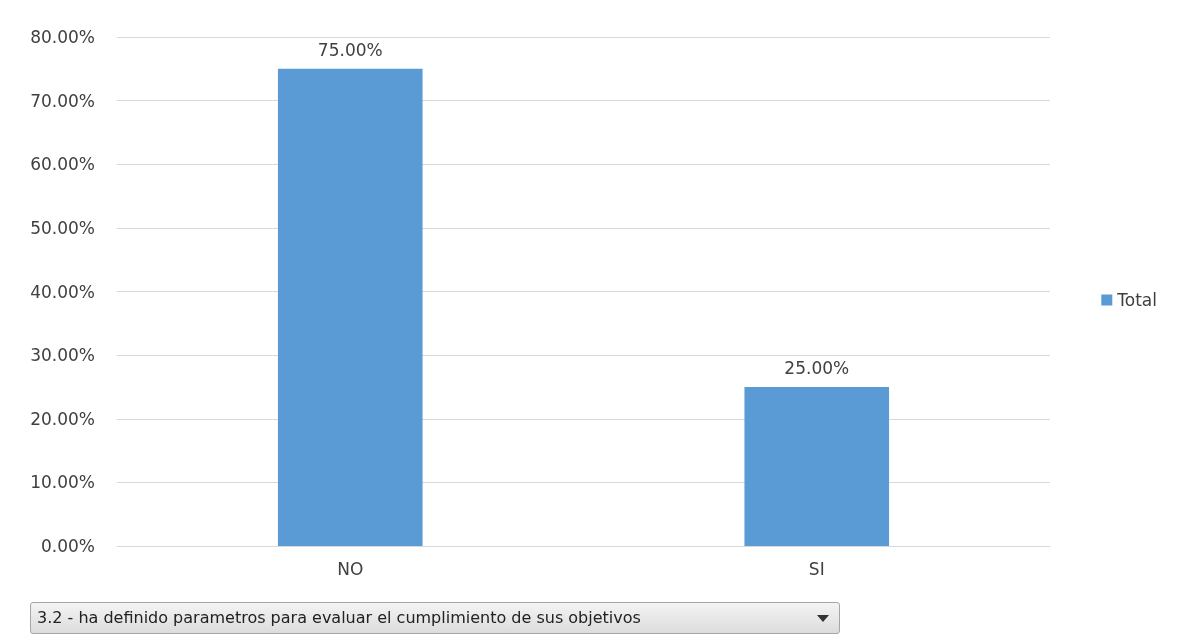 The width and height of the screenshot is (1187, 642). I want to click on y-tick-label: 30.00%, so click(62, 355).